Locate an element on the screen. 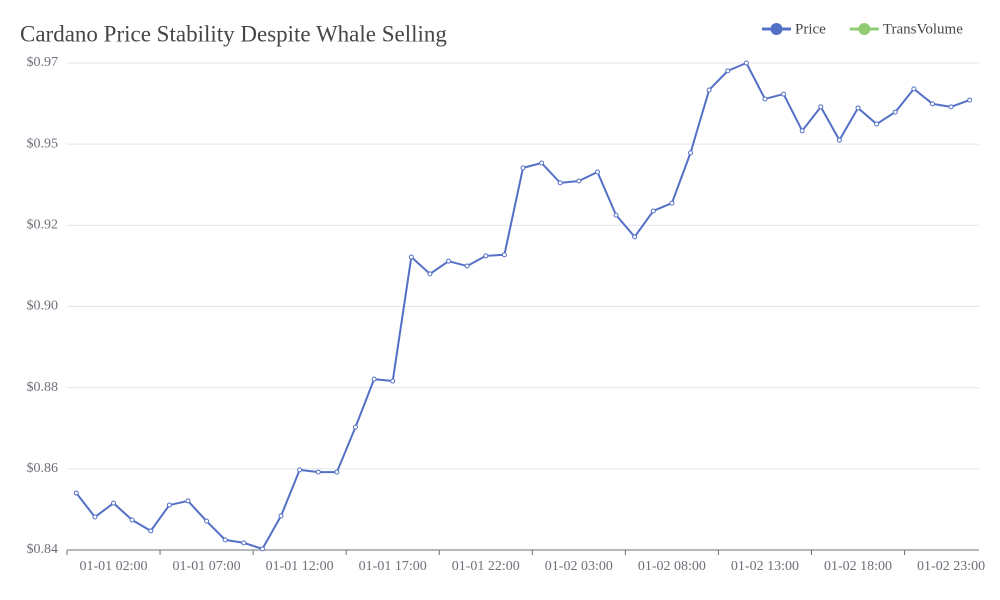 This screenshot has height=600, width=1000. x-tick-label: 01-02 23:00 is located at coordinates (951, 566).